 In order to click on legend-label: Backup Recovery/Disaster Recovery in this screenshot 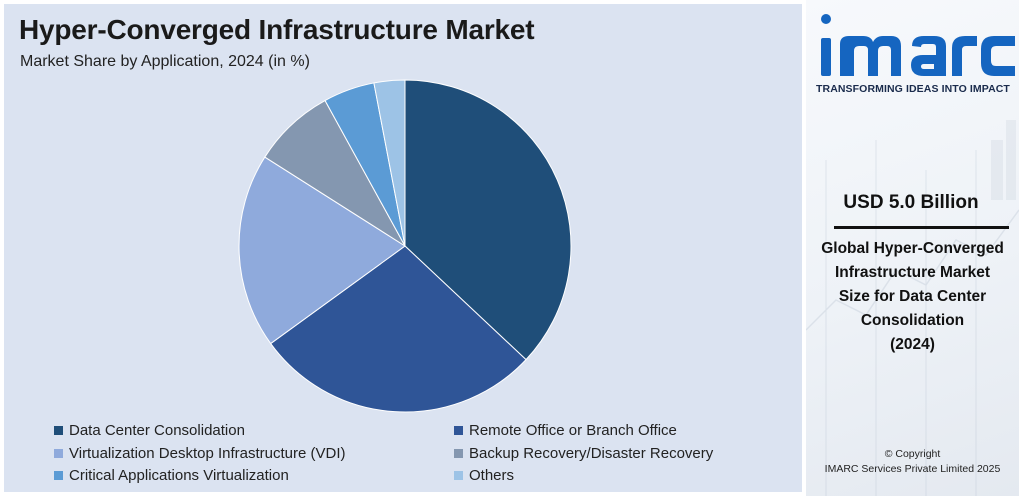, I will do `click(591, 453)`.